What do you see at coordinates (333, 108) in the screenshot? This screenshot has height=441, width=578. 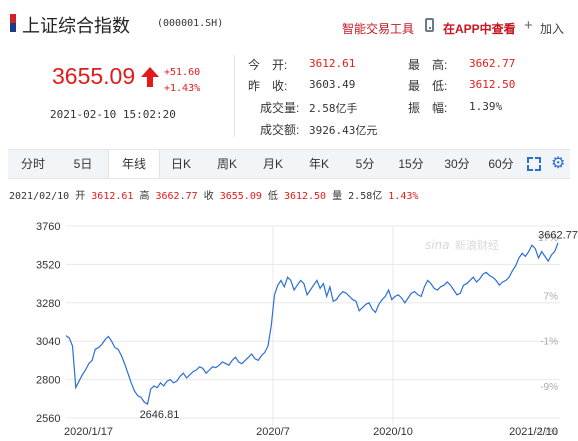 I see `volume-value: 2.58亿手` at bounding box center [333, 108].